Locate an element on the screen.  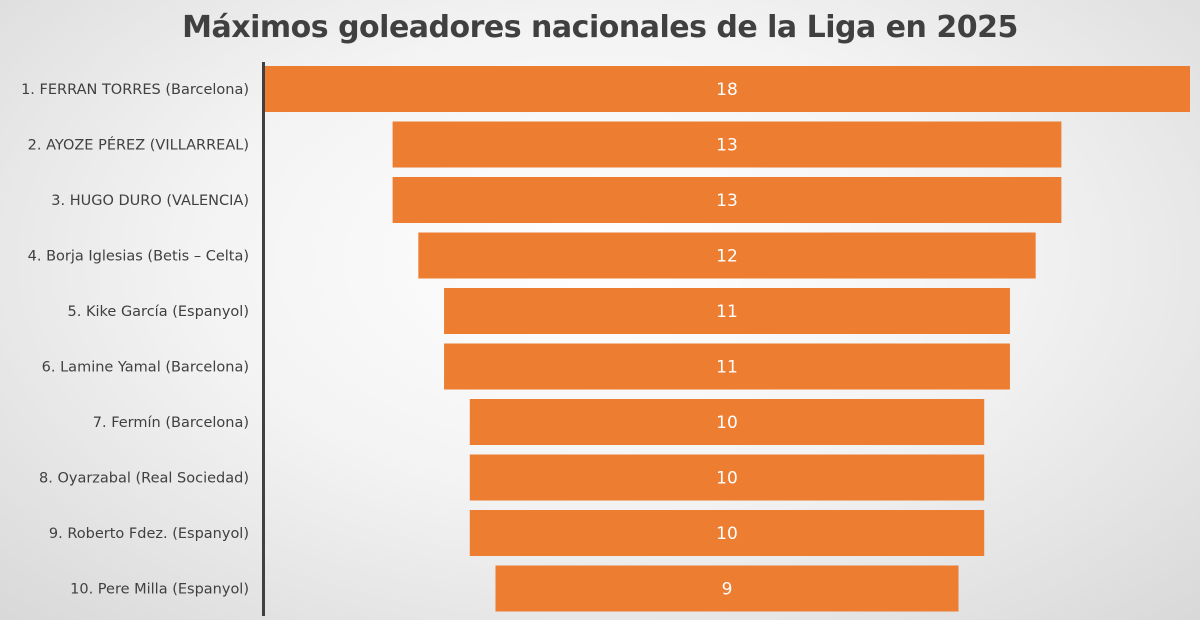
category-label: 2. AYOZE PÉREZ (VILLARREAL) is located at coordinates (138, 145).